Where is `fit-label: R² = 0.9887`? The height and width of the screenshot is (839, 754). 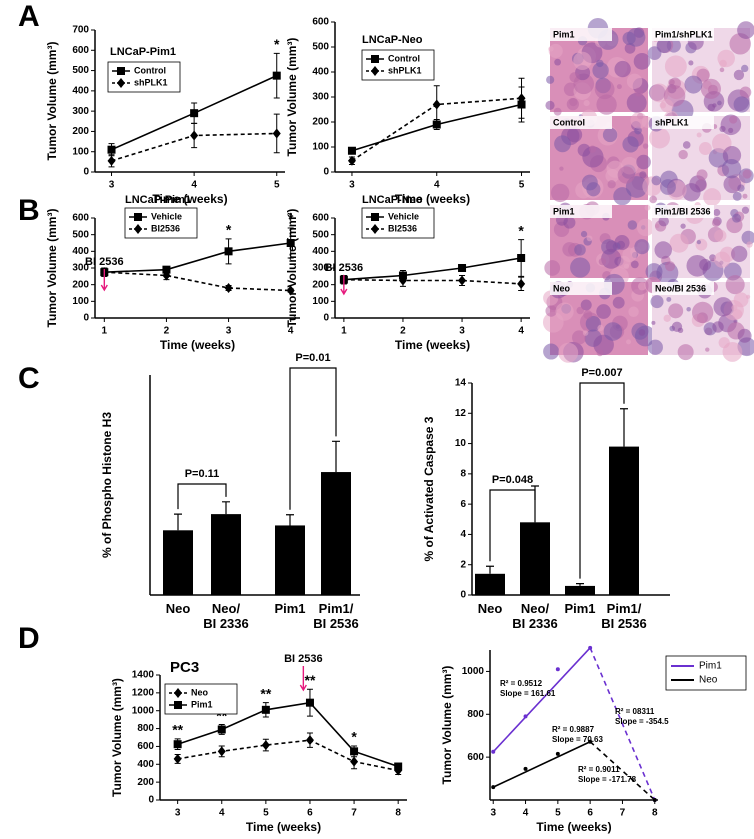 fit-label: R² = 0.9887 is located at coordinates (573, 729).